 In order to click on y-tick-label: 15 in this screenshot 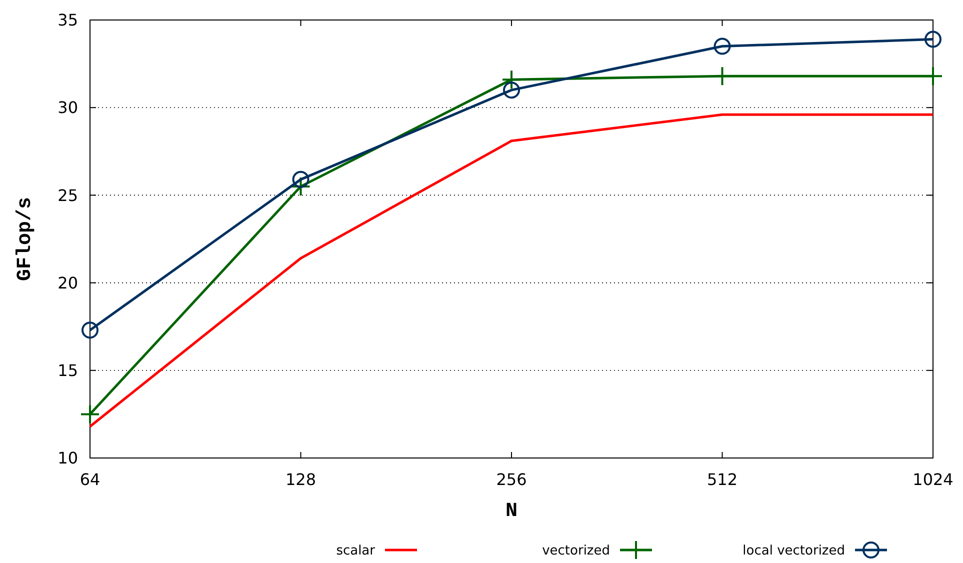, I will do `click(68, 370)`.